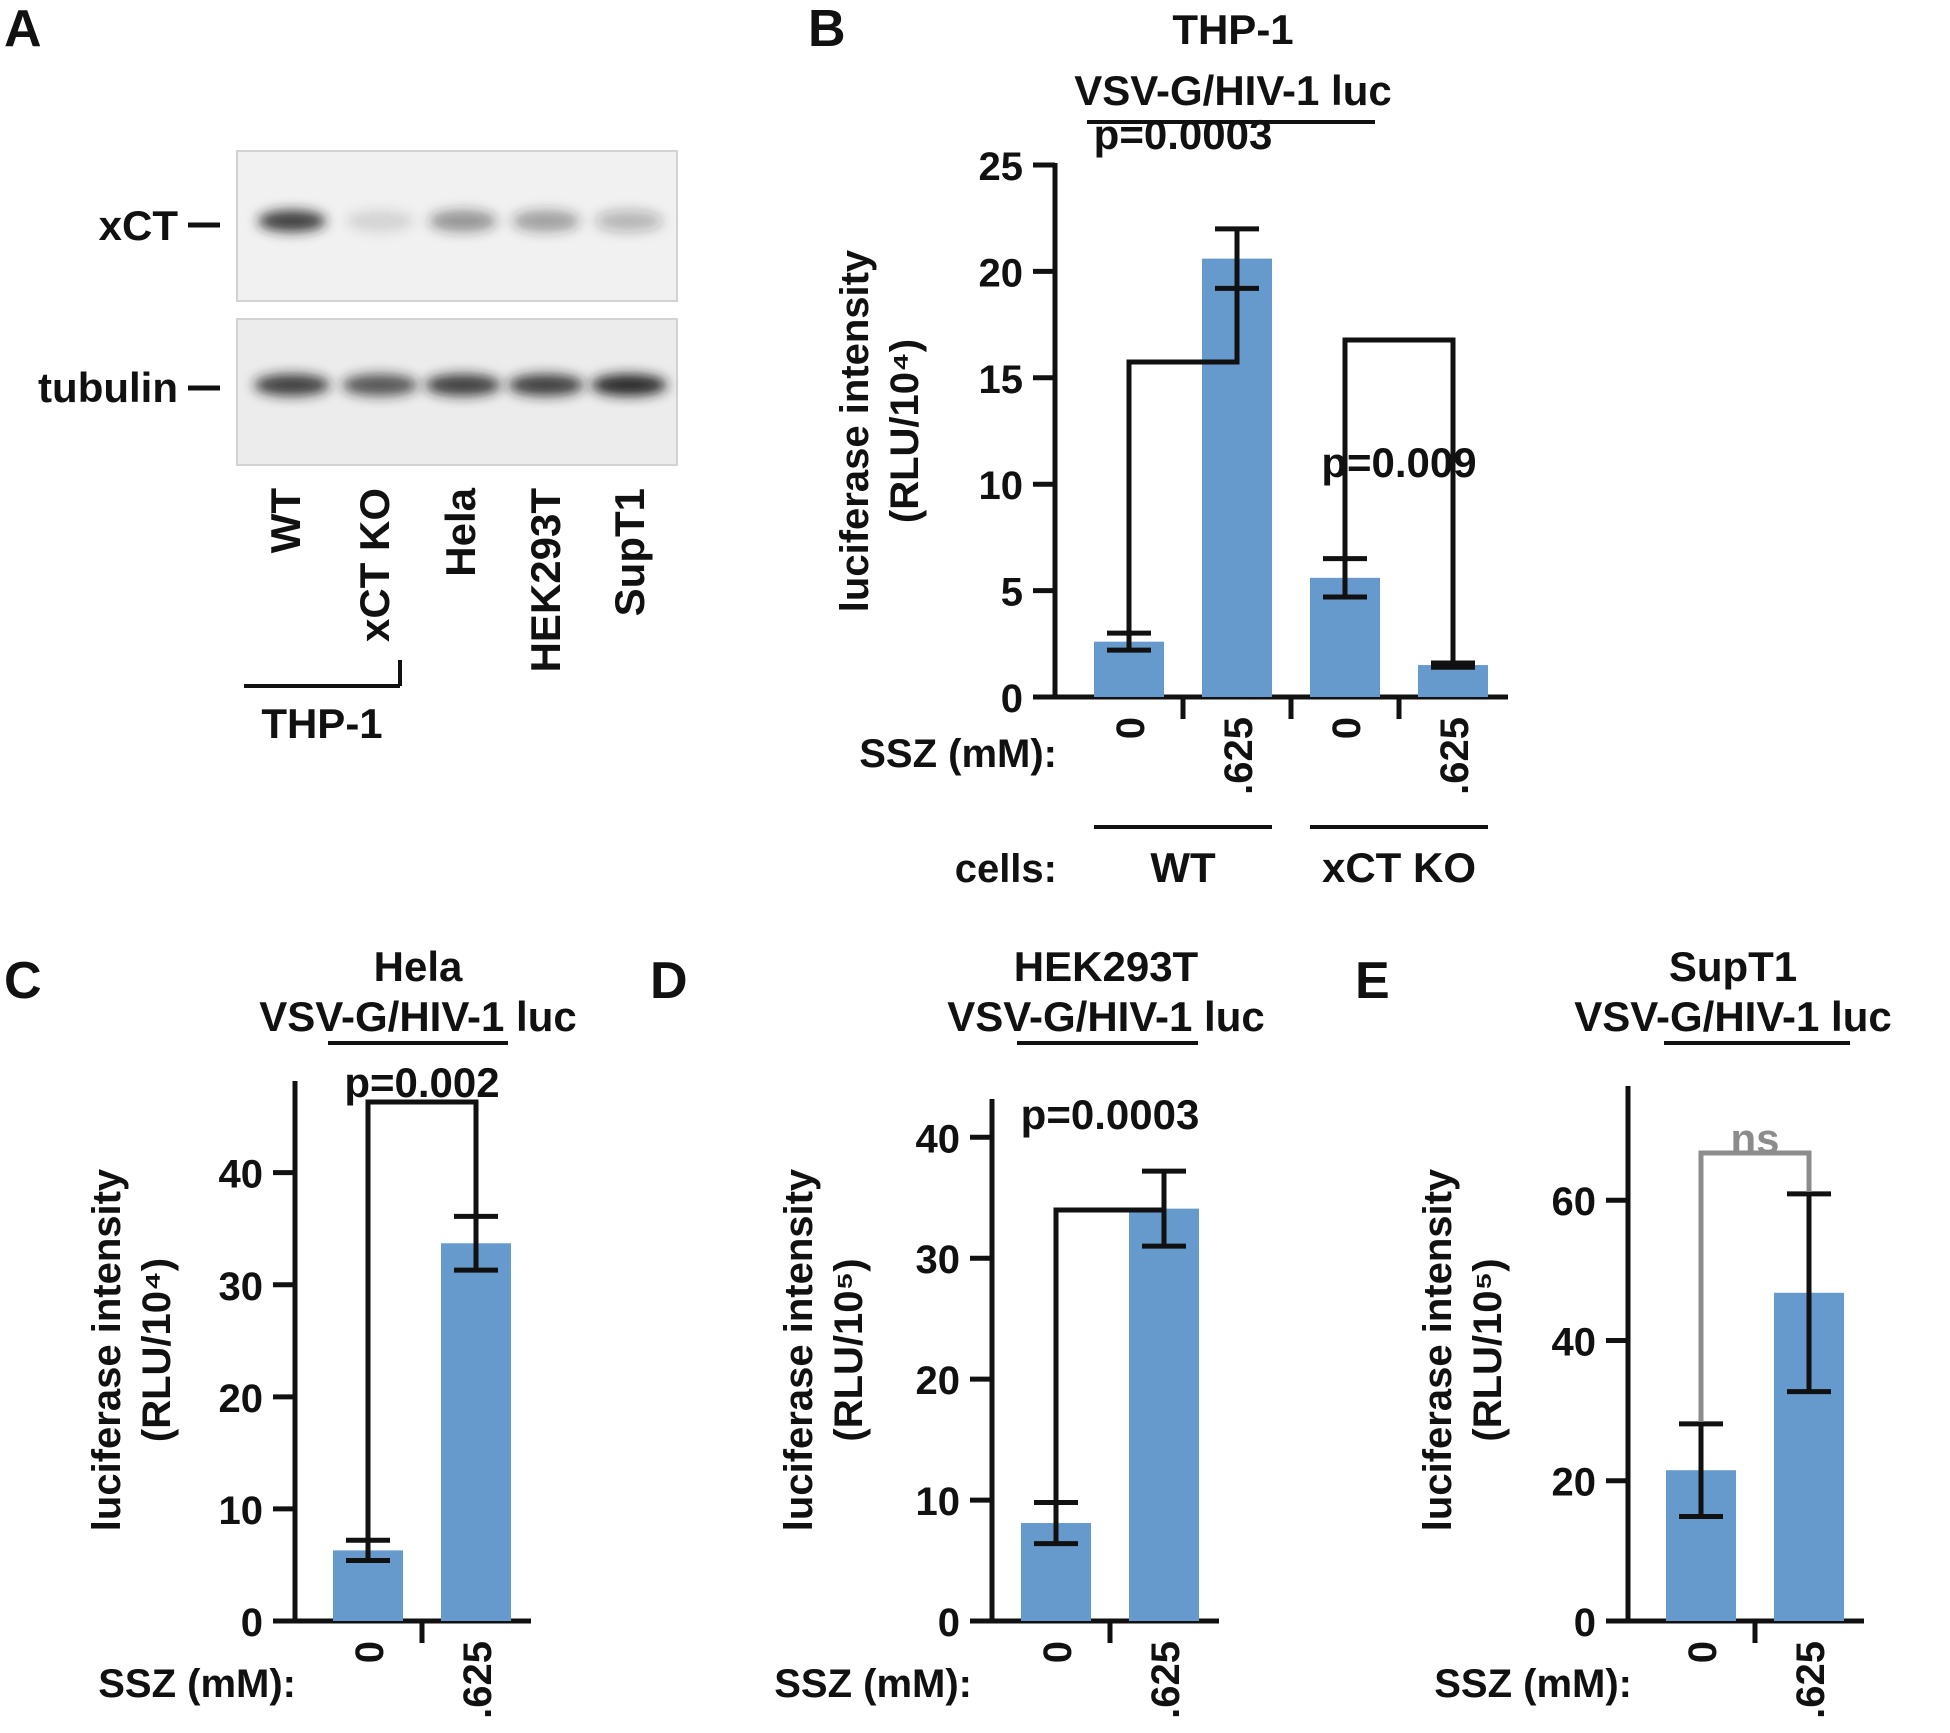  What do you see at coordinates (478, 1680) in the screenshot?
I see `chart-c-category-label-2: .625` at bounding box center [478, 1680].